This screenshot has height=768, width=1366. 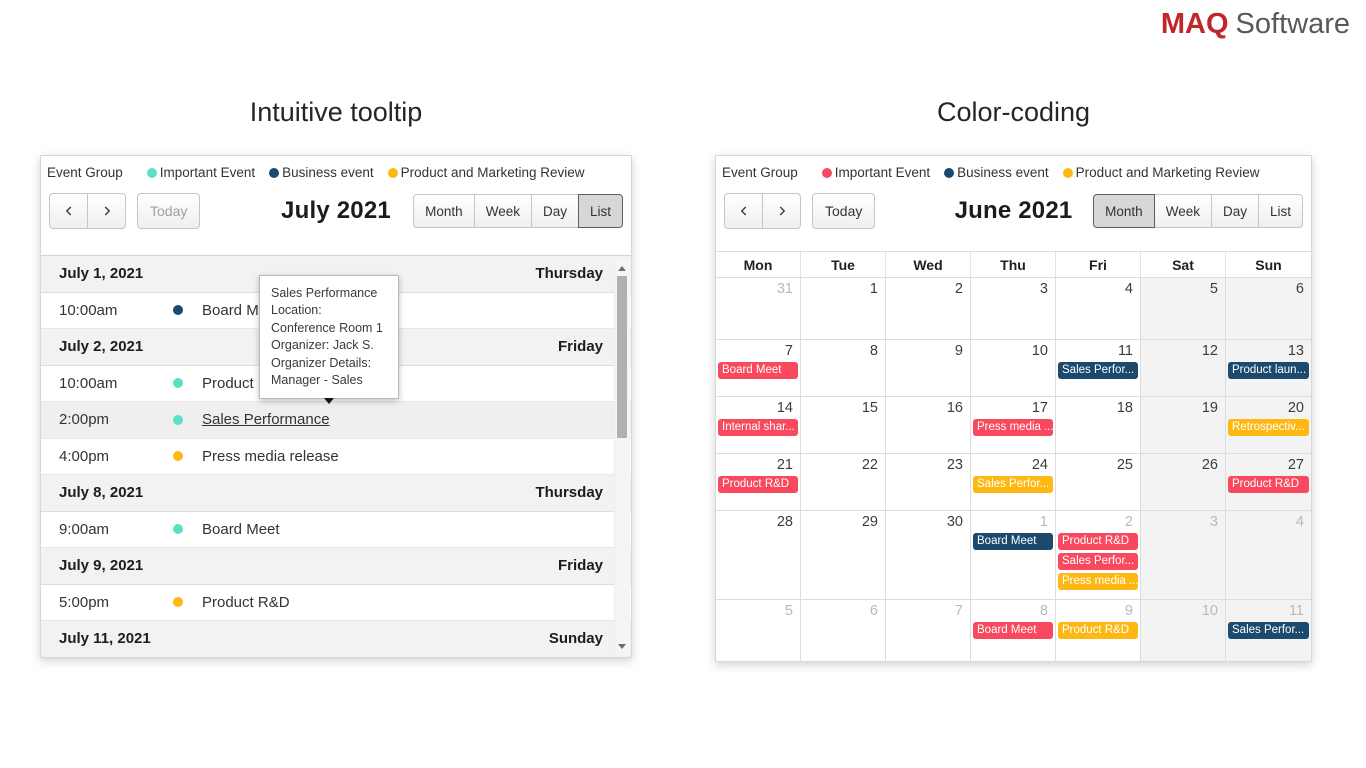 What do you see at coordinates (758, 555) in the screenshot?
I see `day-cell: 28` at bounding box center [758, 555].